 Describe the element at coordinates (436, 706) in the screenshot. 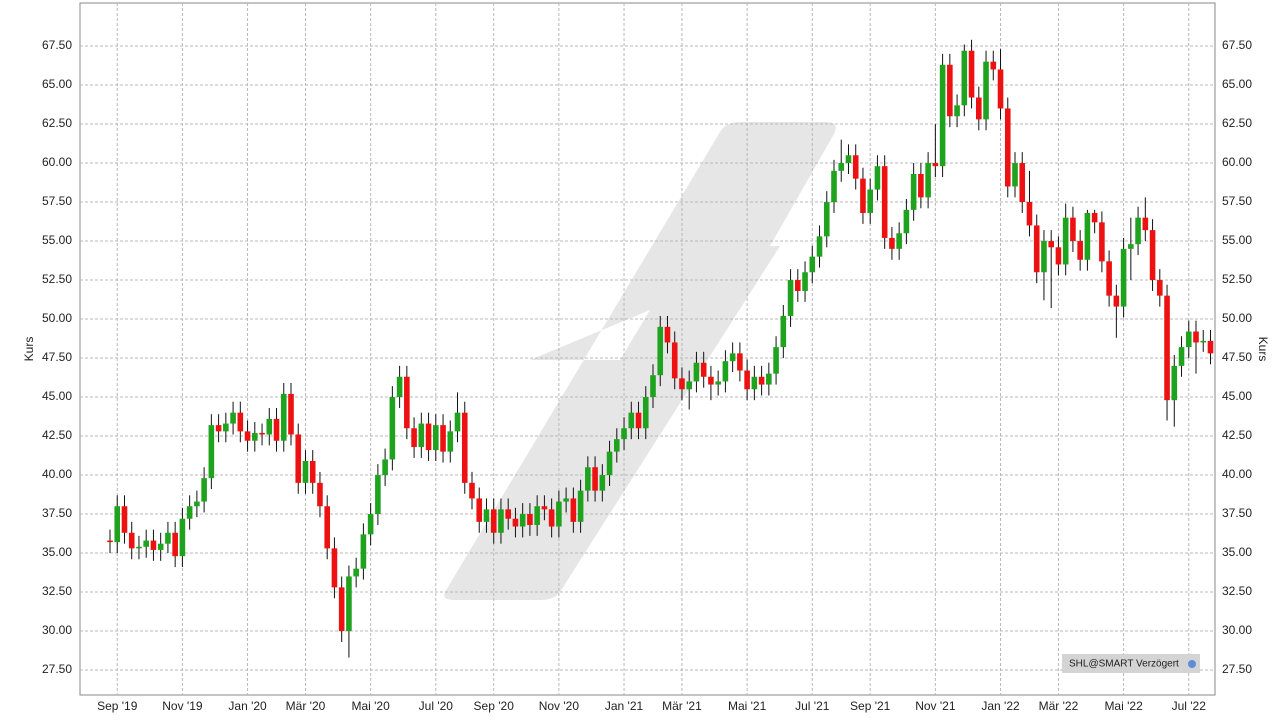

I see `x-tick-label: Jul '20` at that location.